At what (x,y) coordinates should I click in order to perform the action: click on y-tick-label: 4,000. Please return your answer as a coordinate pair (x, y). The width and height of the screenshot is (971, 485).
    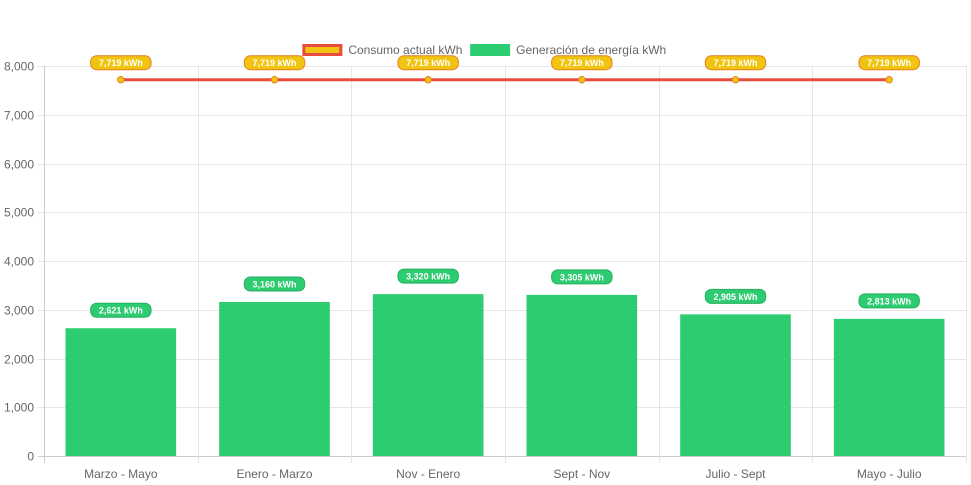
    Looking at the image, I should click on (19, 262).